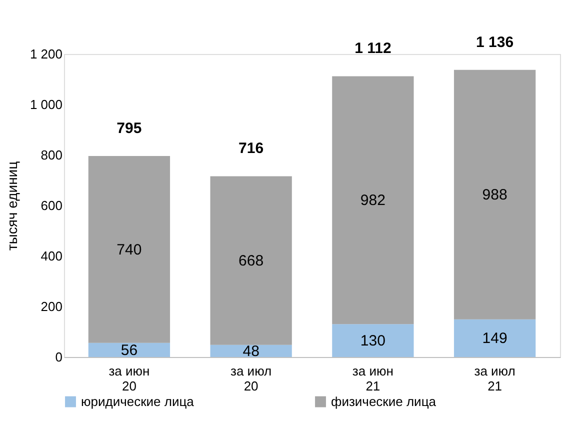 The image size is (579, 424). Describe the element at coordinates (51, 155) in the screenshot. I see `y-tick-label: 800` at that location.